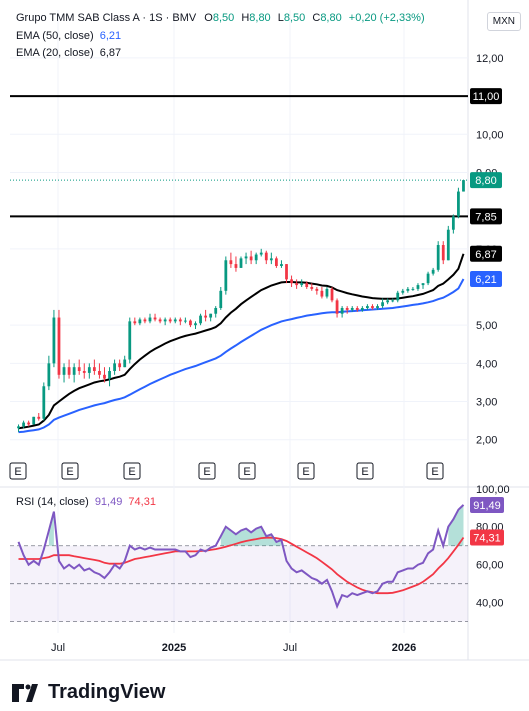  Describe the element at coordinates (69, 36) in the screenshot. I see `ema50-legend: EMA (50, close) 6,21` at that location.